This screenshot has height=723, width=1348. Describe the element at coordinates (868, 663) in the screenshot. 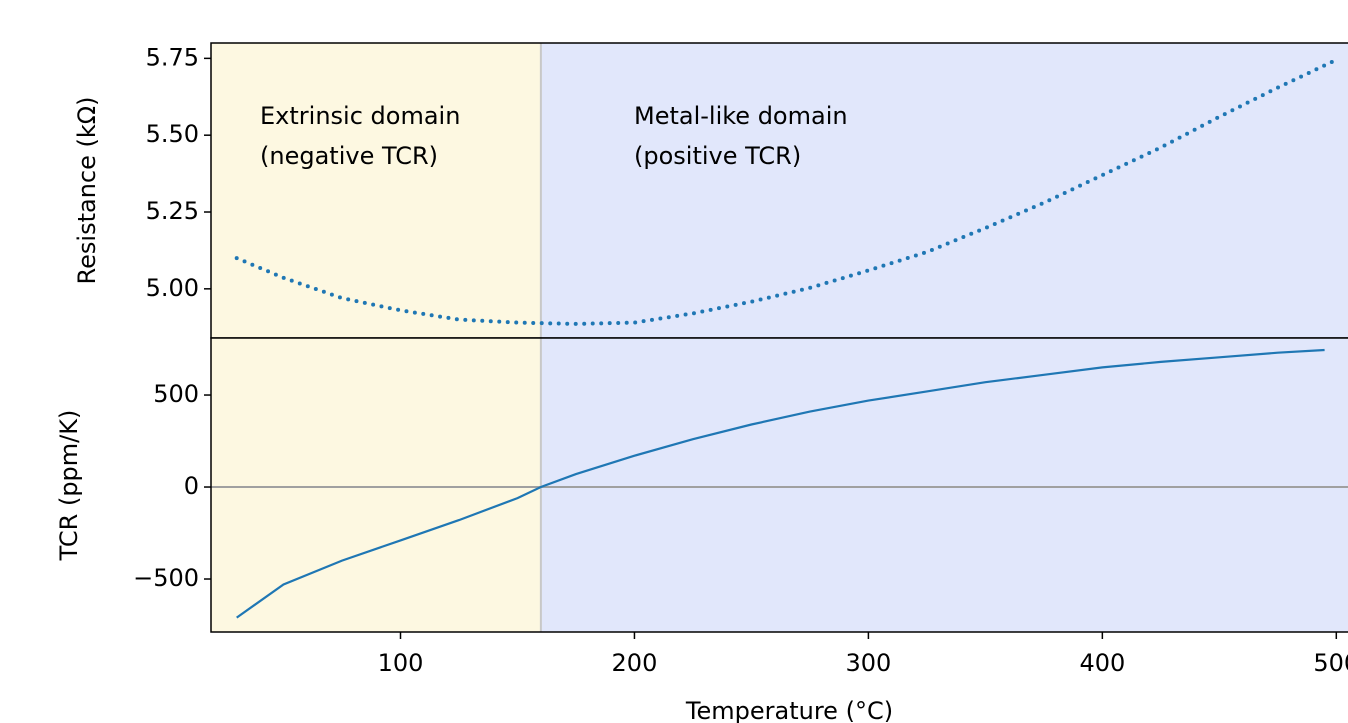

I see `x-tick-label: 300` at that location.